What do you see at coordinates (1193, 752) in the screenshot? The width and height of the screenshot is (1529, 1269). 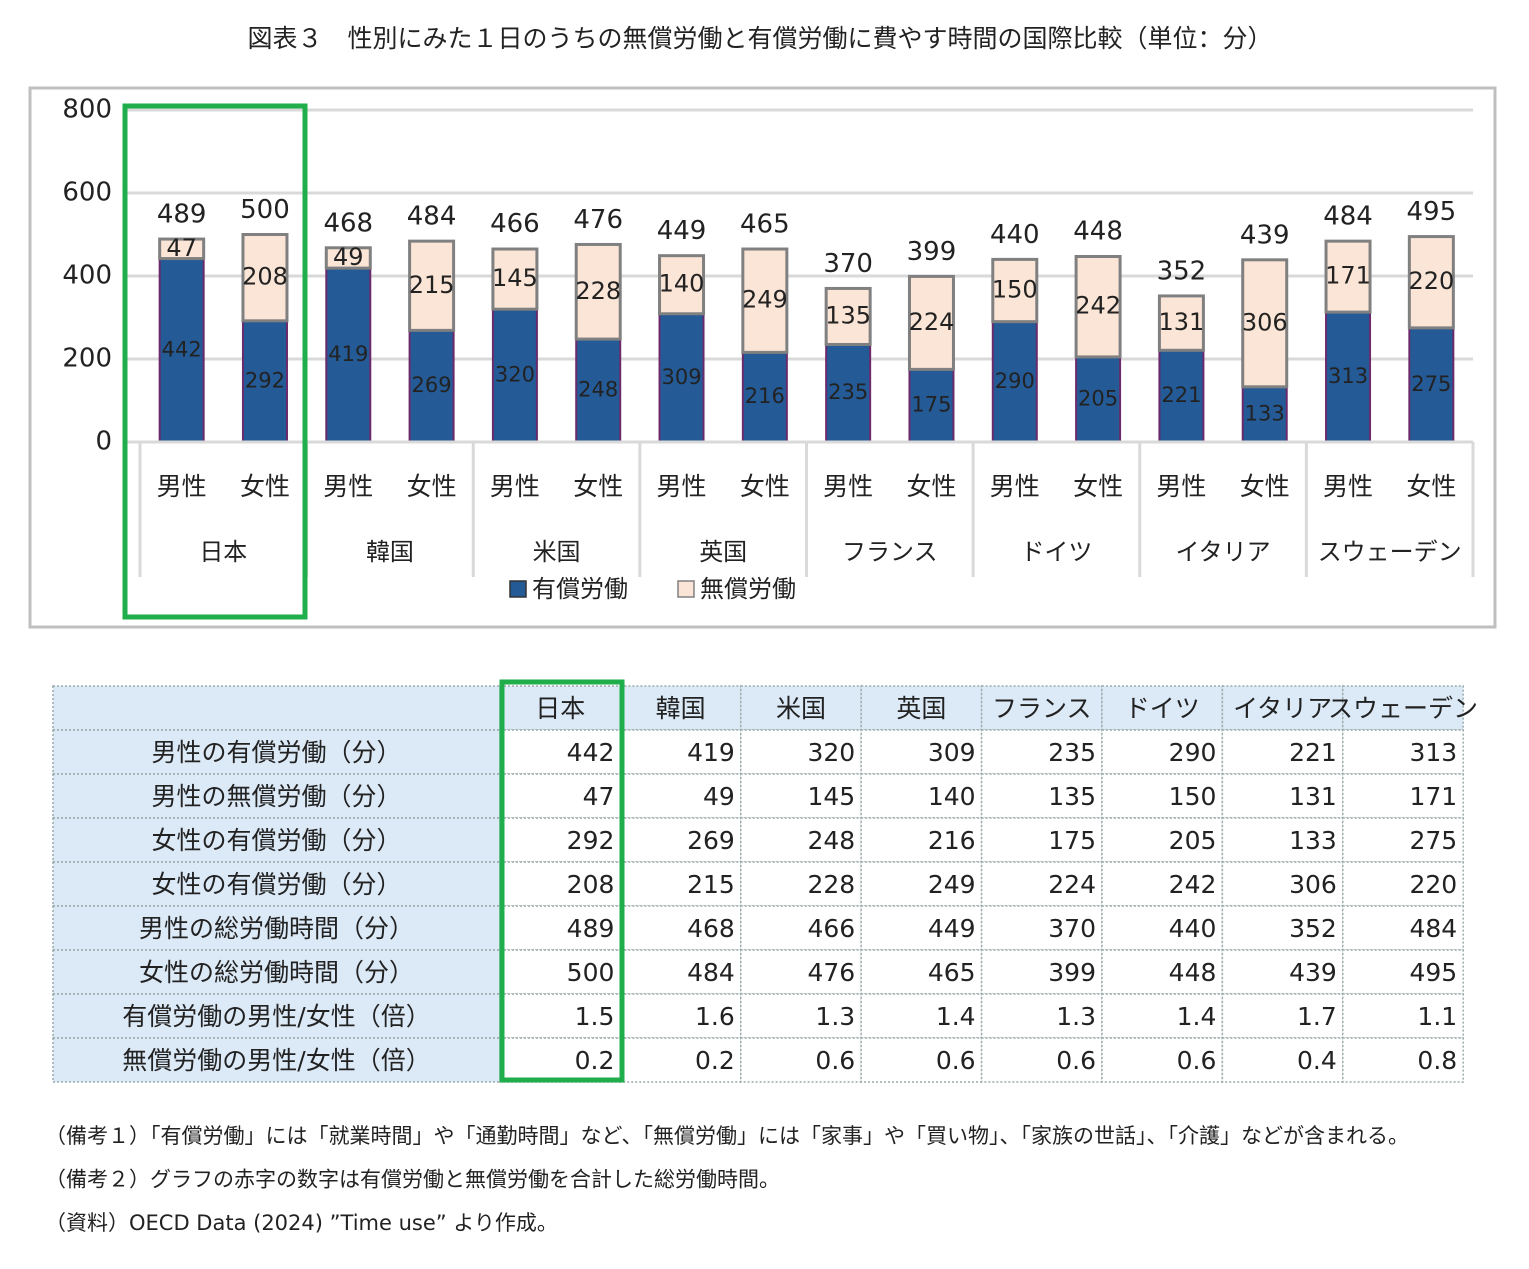 I see `table-value: 290` at bounding box center [1193, 752].